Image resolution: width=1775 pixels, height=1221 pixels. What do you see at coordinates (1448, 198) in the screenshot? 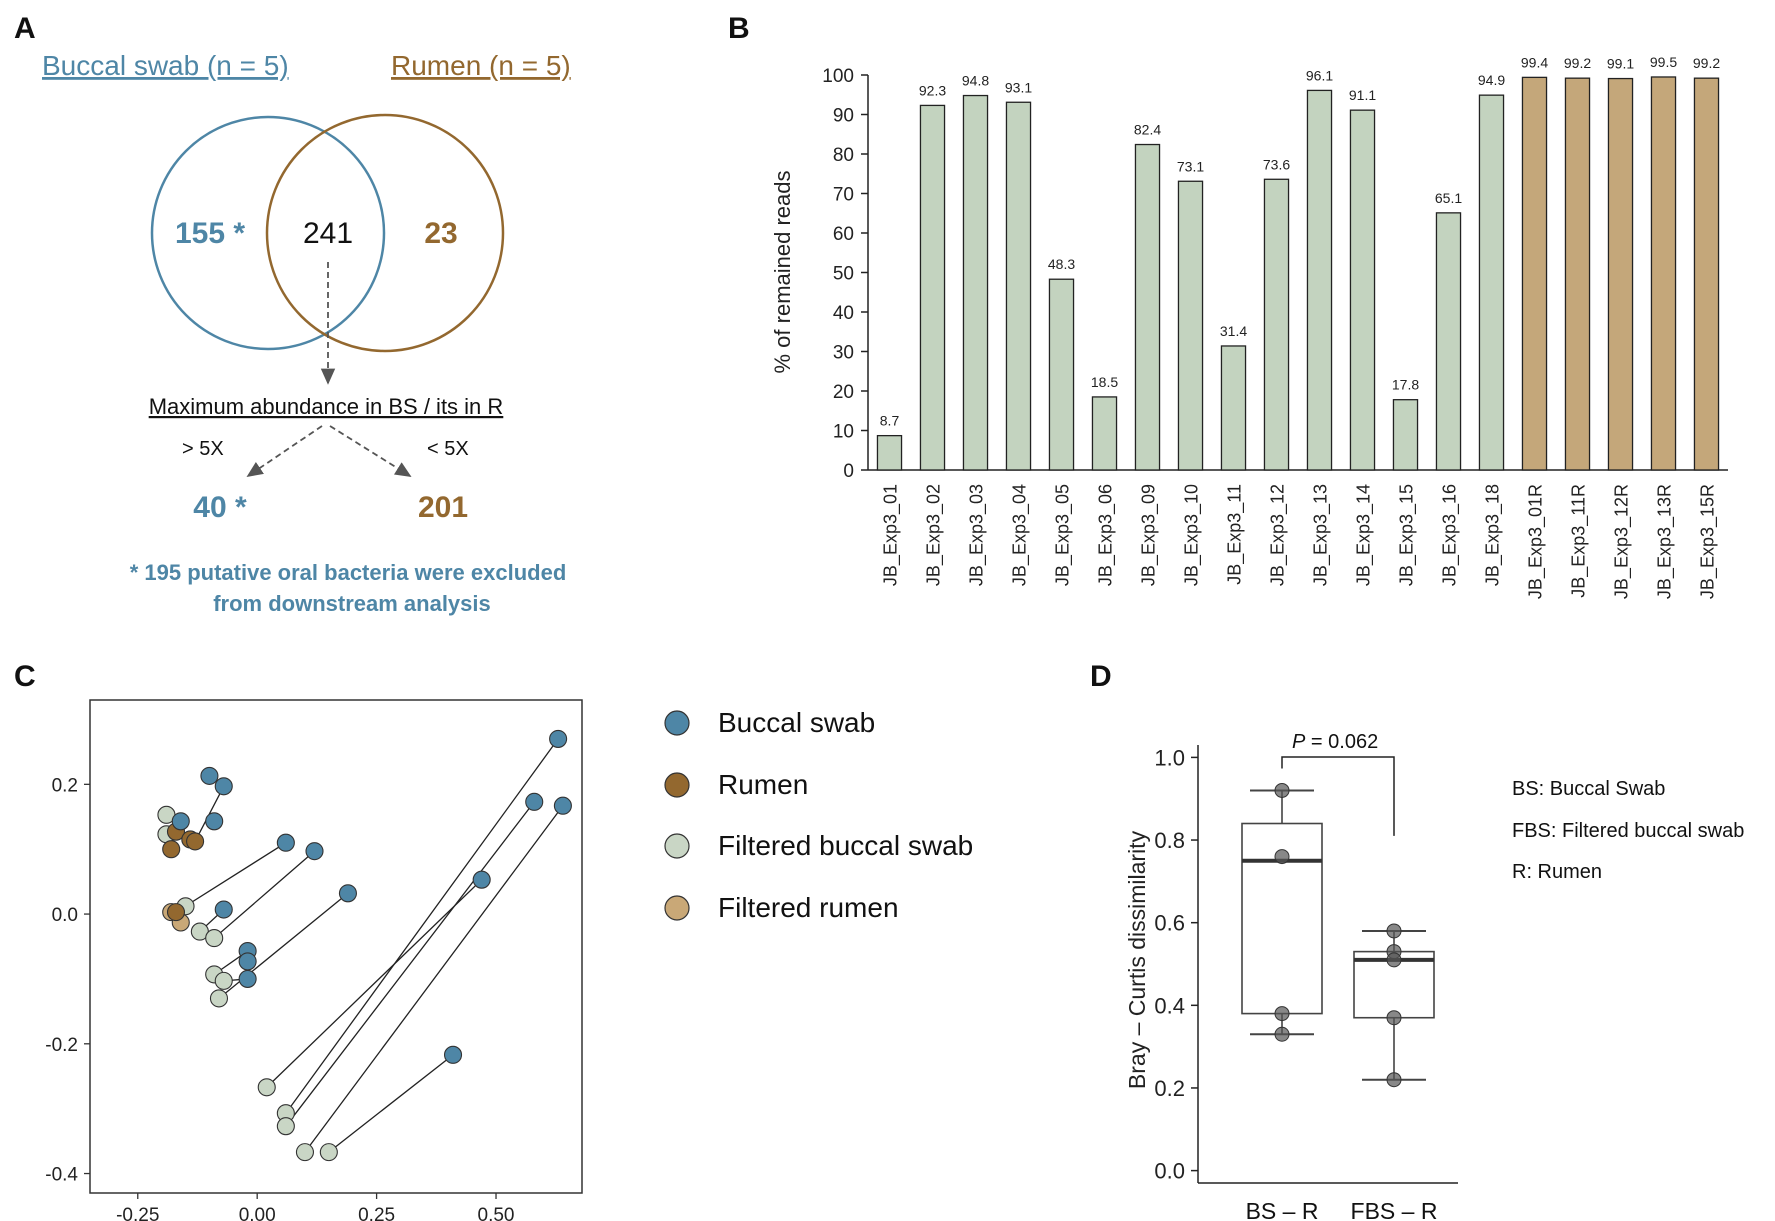
I see `bar-value-label: 65.1` at bounding box center [1448, 198].